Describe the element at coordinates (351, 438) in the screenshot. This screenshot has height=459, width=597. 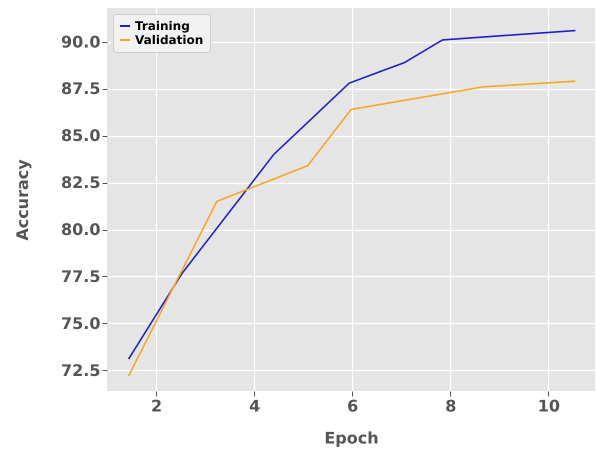
I see `x-axis-title: Epoch` at that location.